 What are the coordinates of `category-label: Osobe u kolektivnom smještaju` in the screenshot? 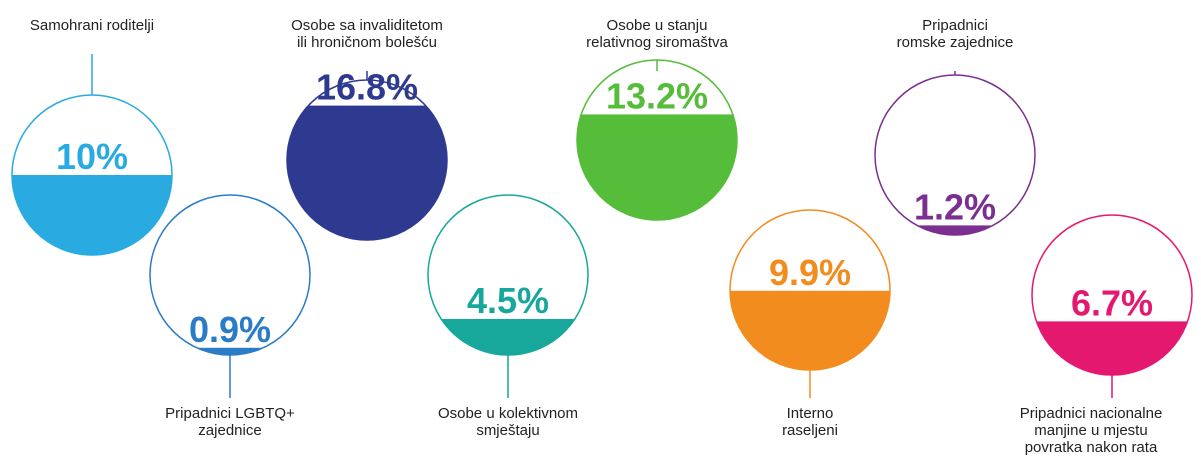 It's located at (508, 422).